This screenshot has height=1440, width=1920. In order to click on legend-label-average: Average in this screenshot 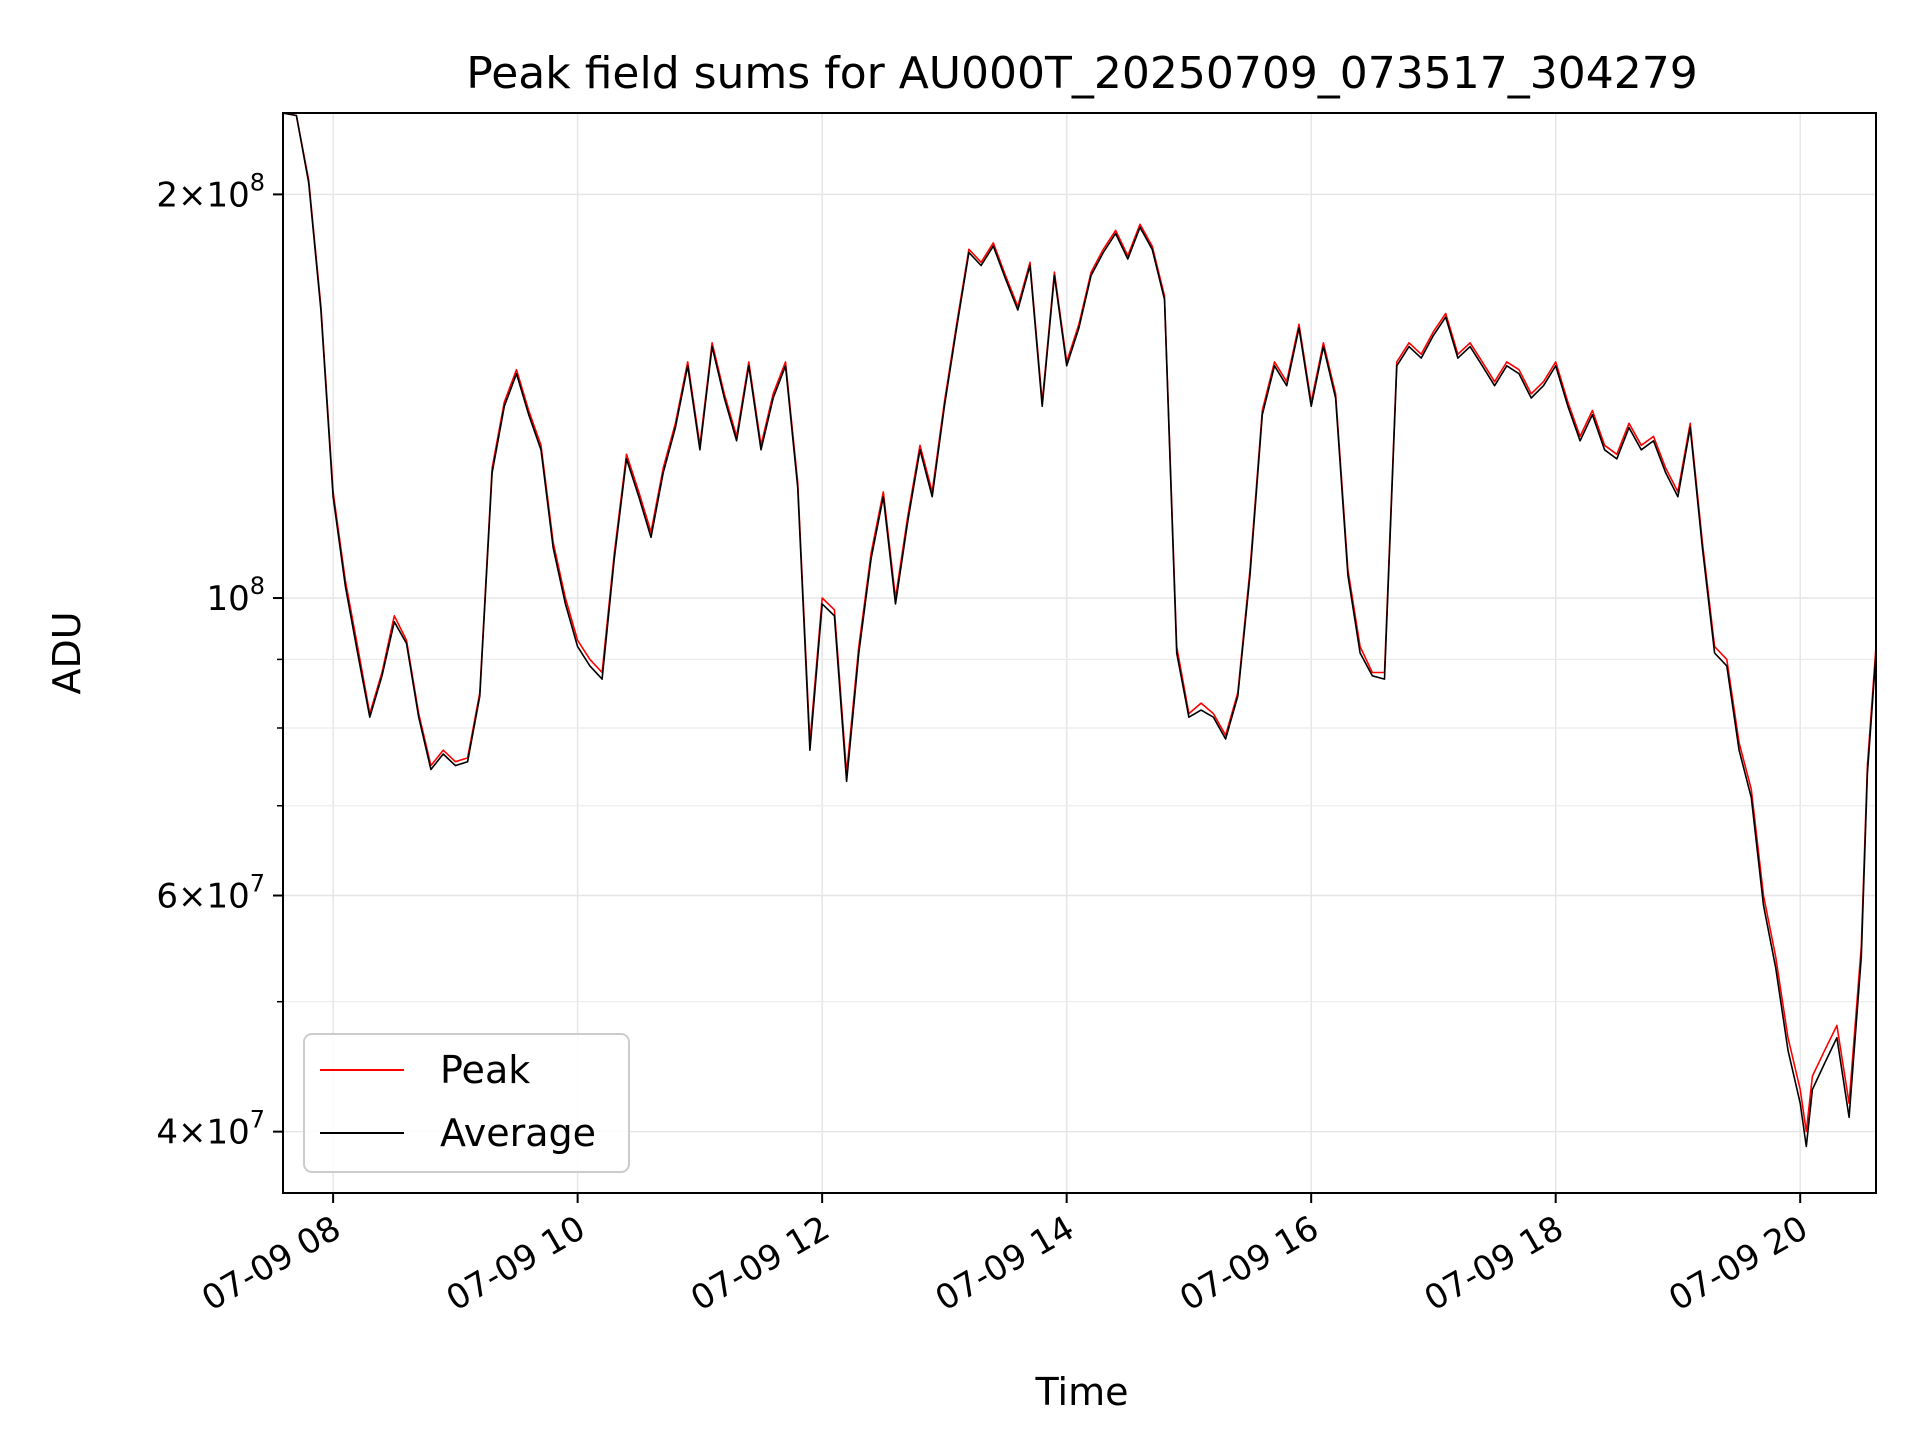, I will do `click(518, 1133)`.